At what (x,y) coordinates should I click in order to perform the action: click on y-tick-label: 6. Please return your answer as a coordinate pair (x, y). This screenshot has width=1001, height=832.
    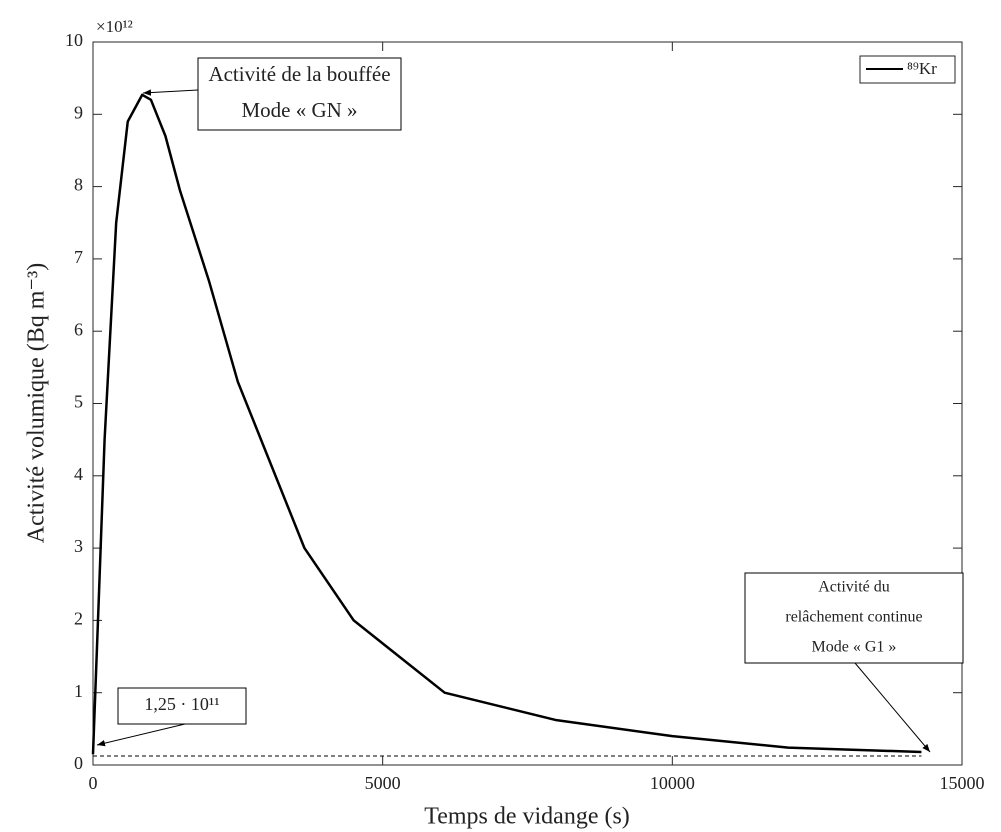
    Looking at the image, I should click on (78, 329).